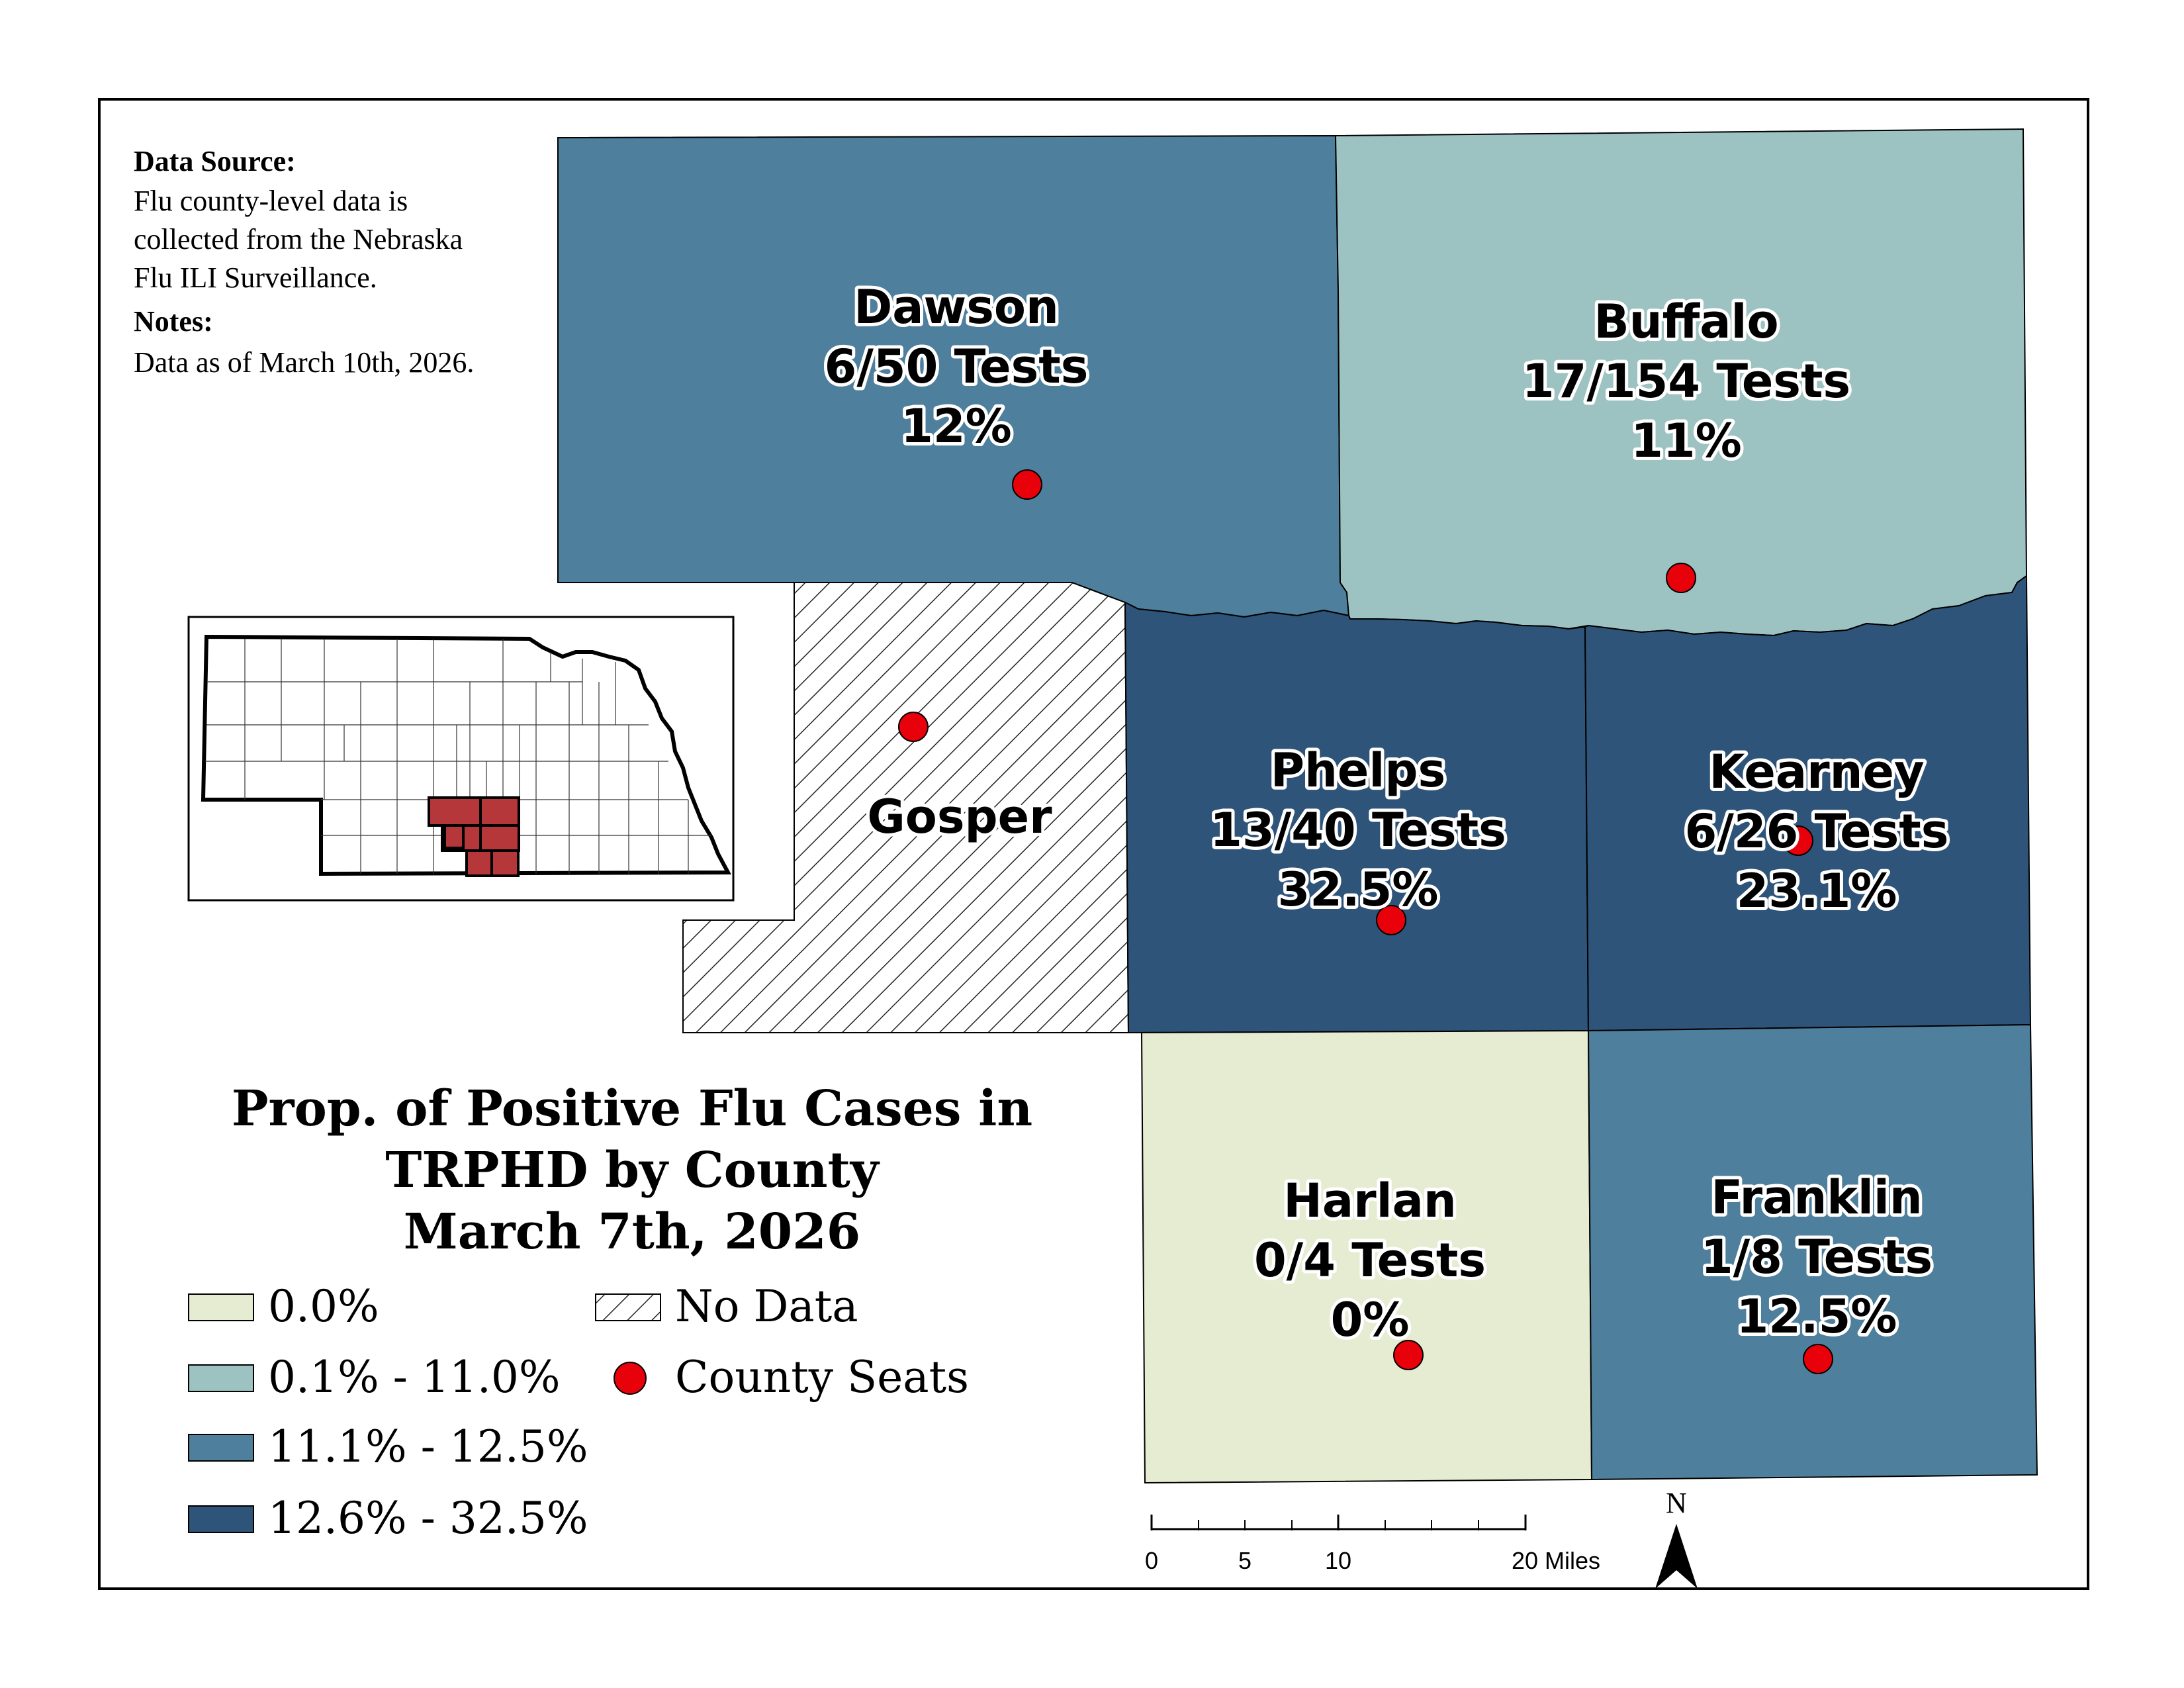  What do you see at coordinates (1151, 1560) in the screenshot?
I see `scale-tick-0: 0` at bounding box center [1151, 1560].